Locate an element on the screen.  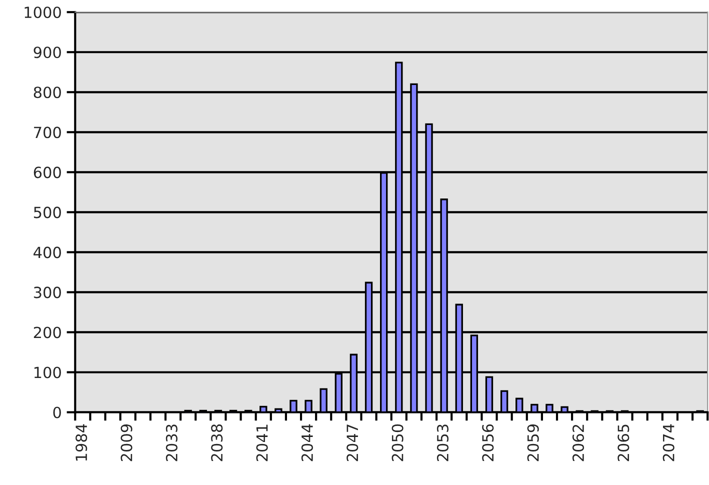
x-tick-label: 2044 is located at coordinates (307, 443).